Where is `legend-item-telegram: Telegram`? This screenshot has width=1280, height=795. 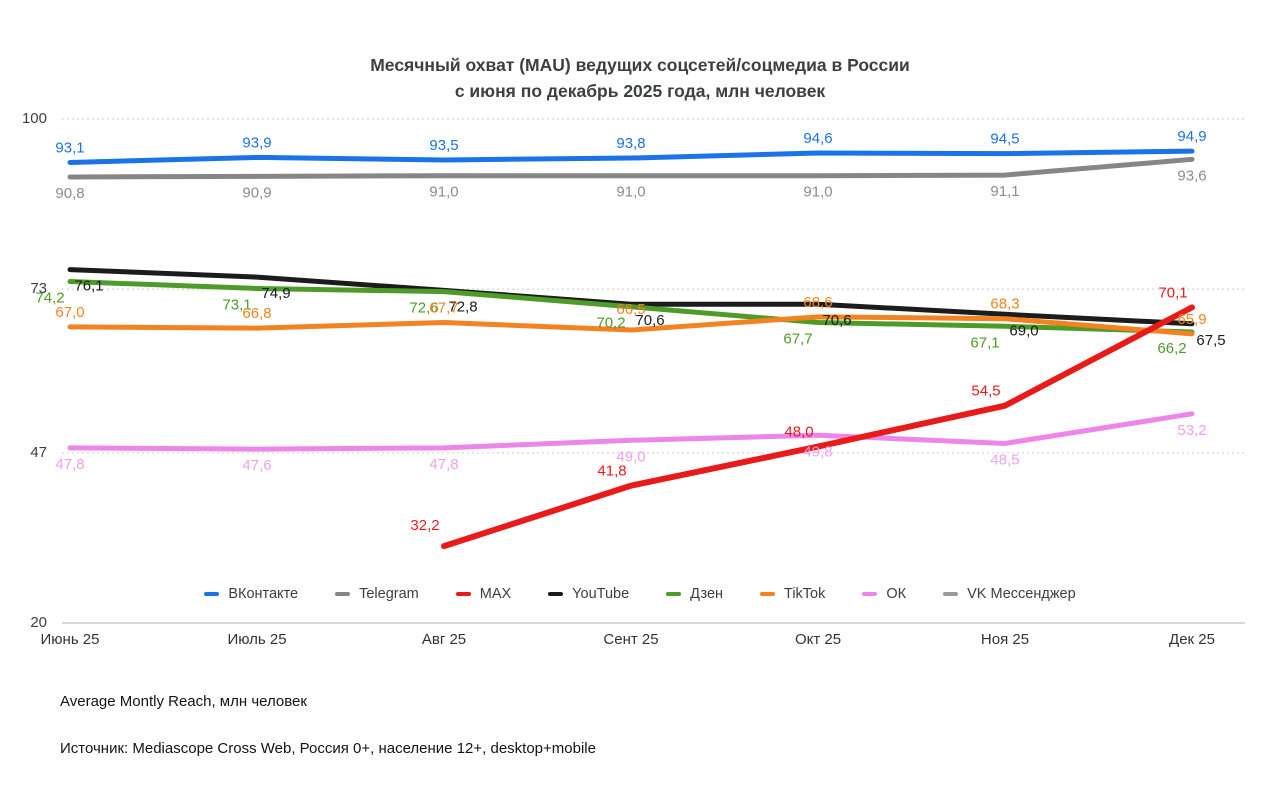 legend-item-telegram: Telegram is located at coordinates (377, 594).